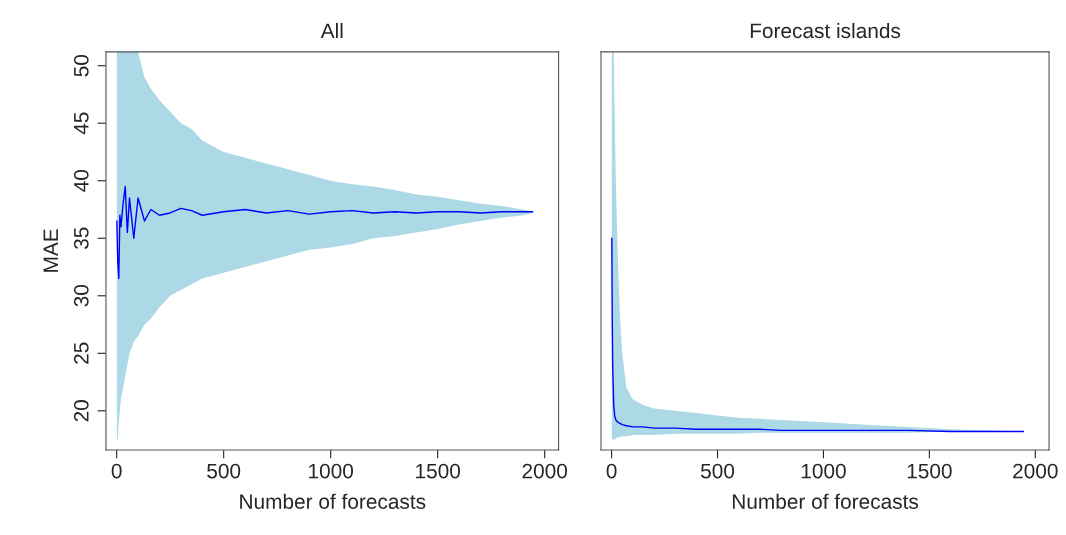  I want to click on y-tick-label: 30, so click(81, 296).